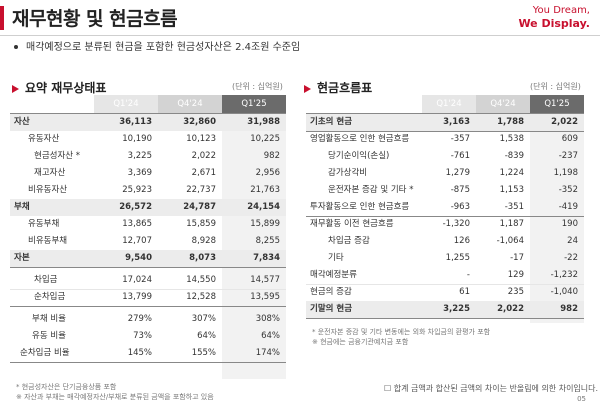 This screenshot has height=403, width=600. I want to click on cell-value: 13,865, so click(137, 224).